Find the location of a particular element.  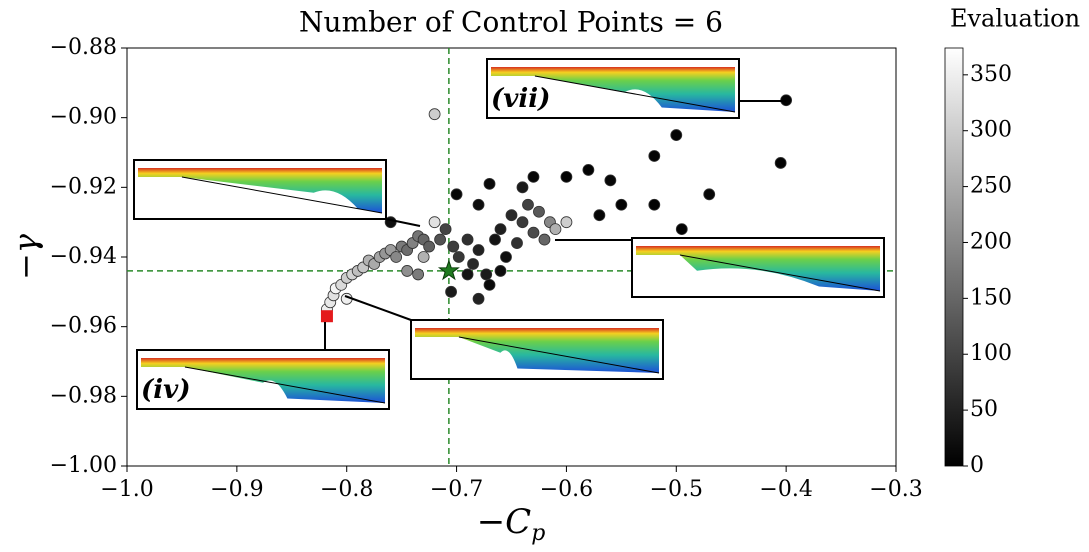

y-tick-label: −0.96 is located at coordinates (83, 326).